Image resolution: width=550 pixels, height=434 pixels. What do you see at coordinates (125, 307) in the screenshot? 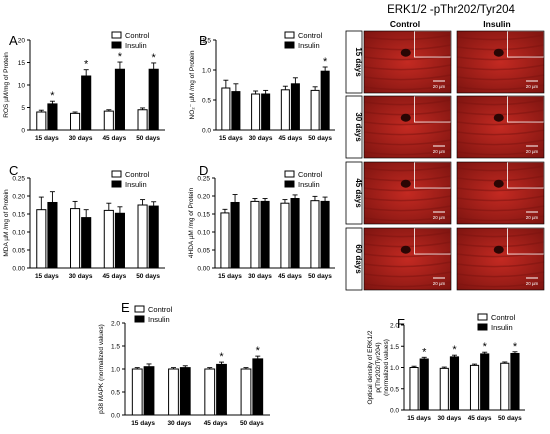
I see `panel-letter: E` at bounding box center [125, 307].